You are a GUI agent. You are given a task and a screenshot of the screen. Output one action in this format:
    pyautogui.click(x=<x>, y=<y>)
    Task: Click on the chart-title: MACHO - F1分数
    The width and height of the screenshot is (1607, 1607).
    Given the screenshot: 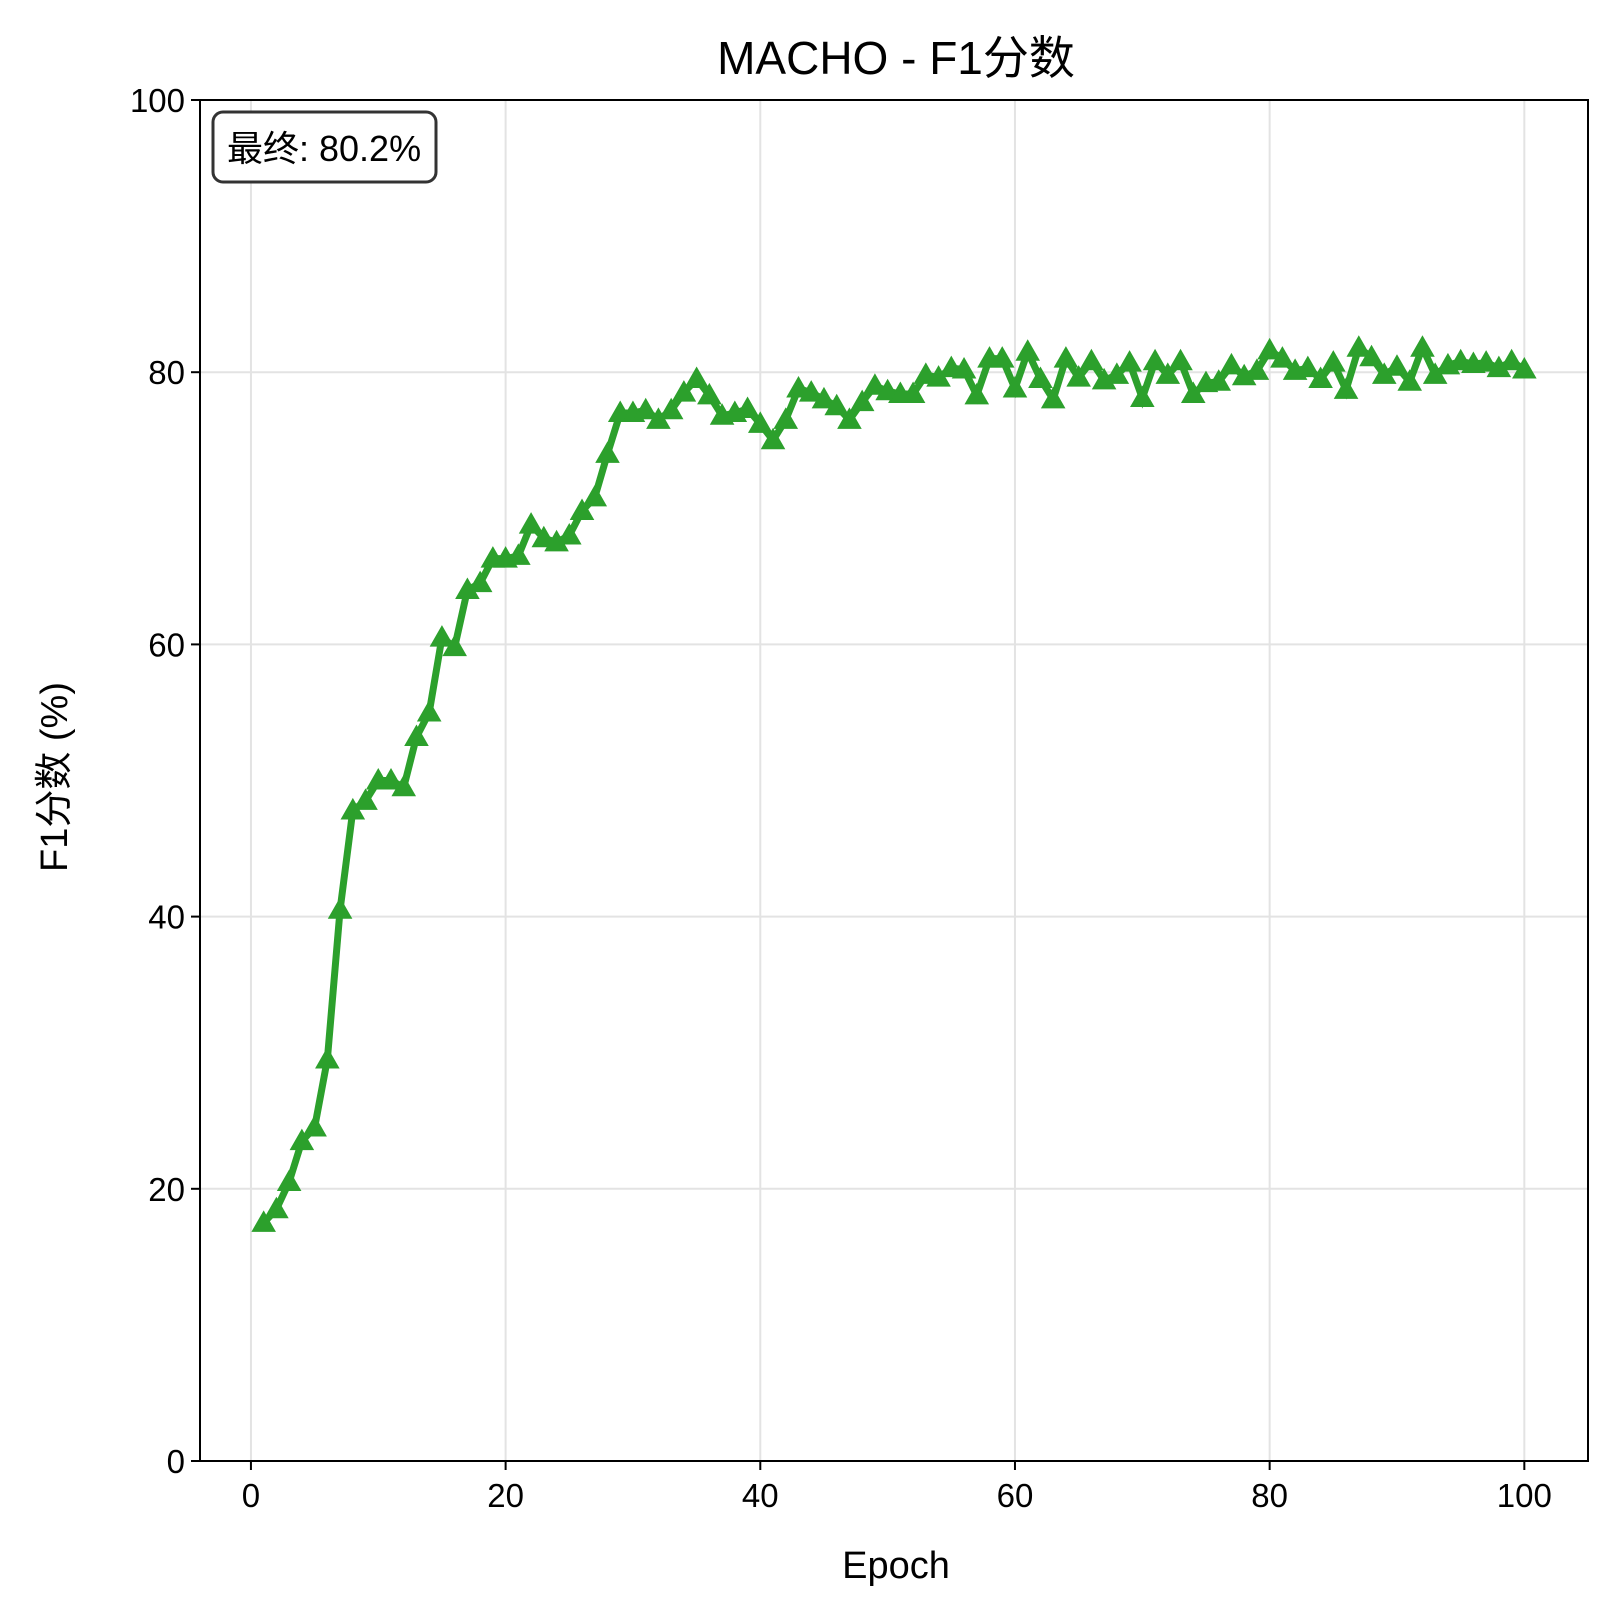 What is the action you would take?
    pyautogui.click(x=896, y=58)
    